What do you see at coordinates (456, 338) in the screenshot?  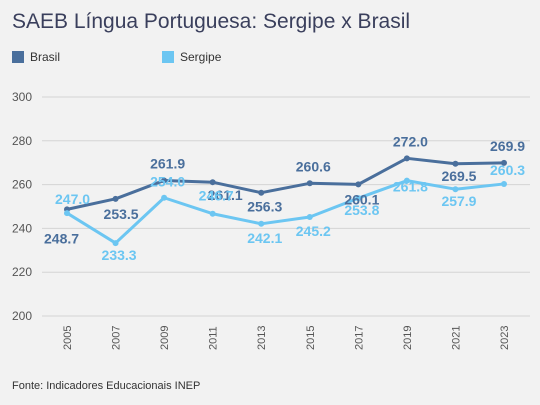 I see `x-tick-label-2021: 2021` at bounding box center [456, 338].